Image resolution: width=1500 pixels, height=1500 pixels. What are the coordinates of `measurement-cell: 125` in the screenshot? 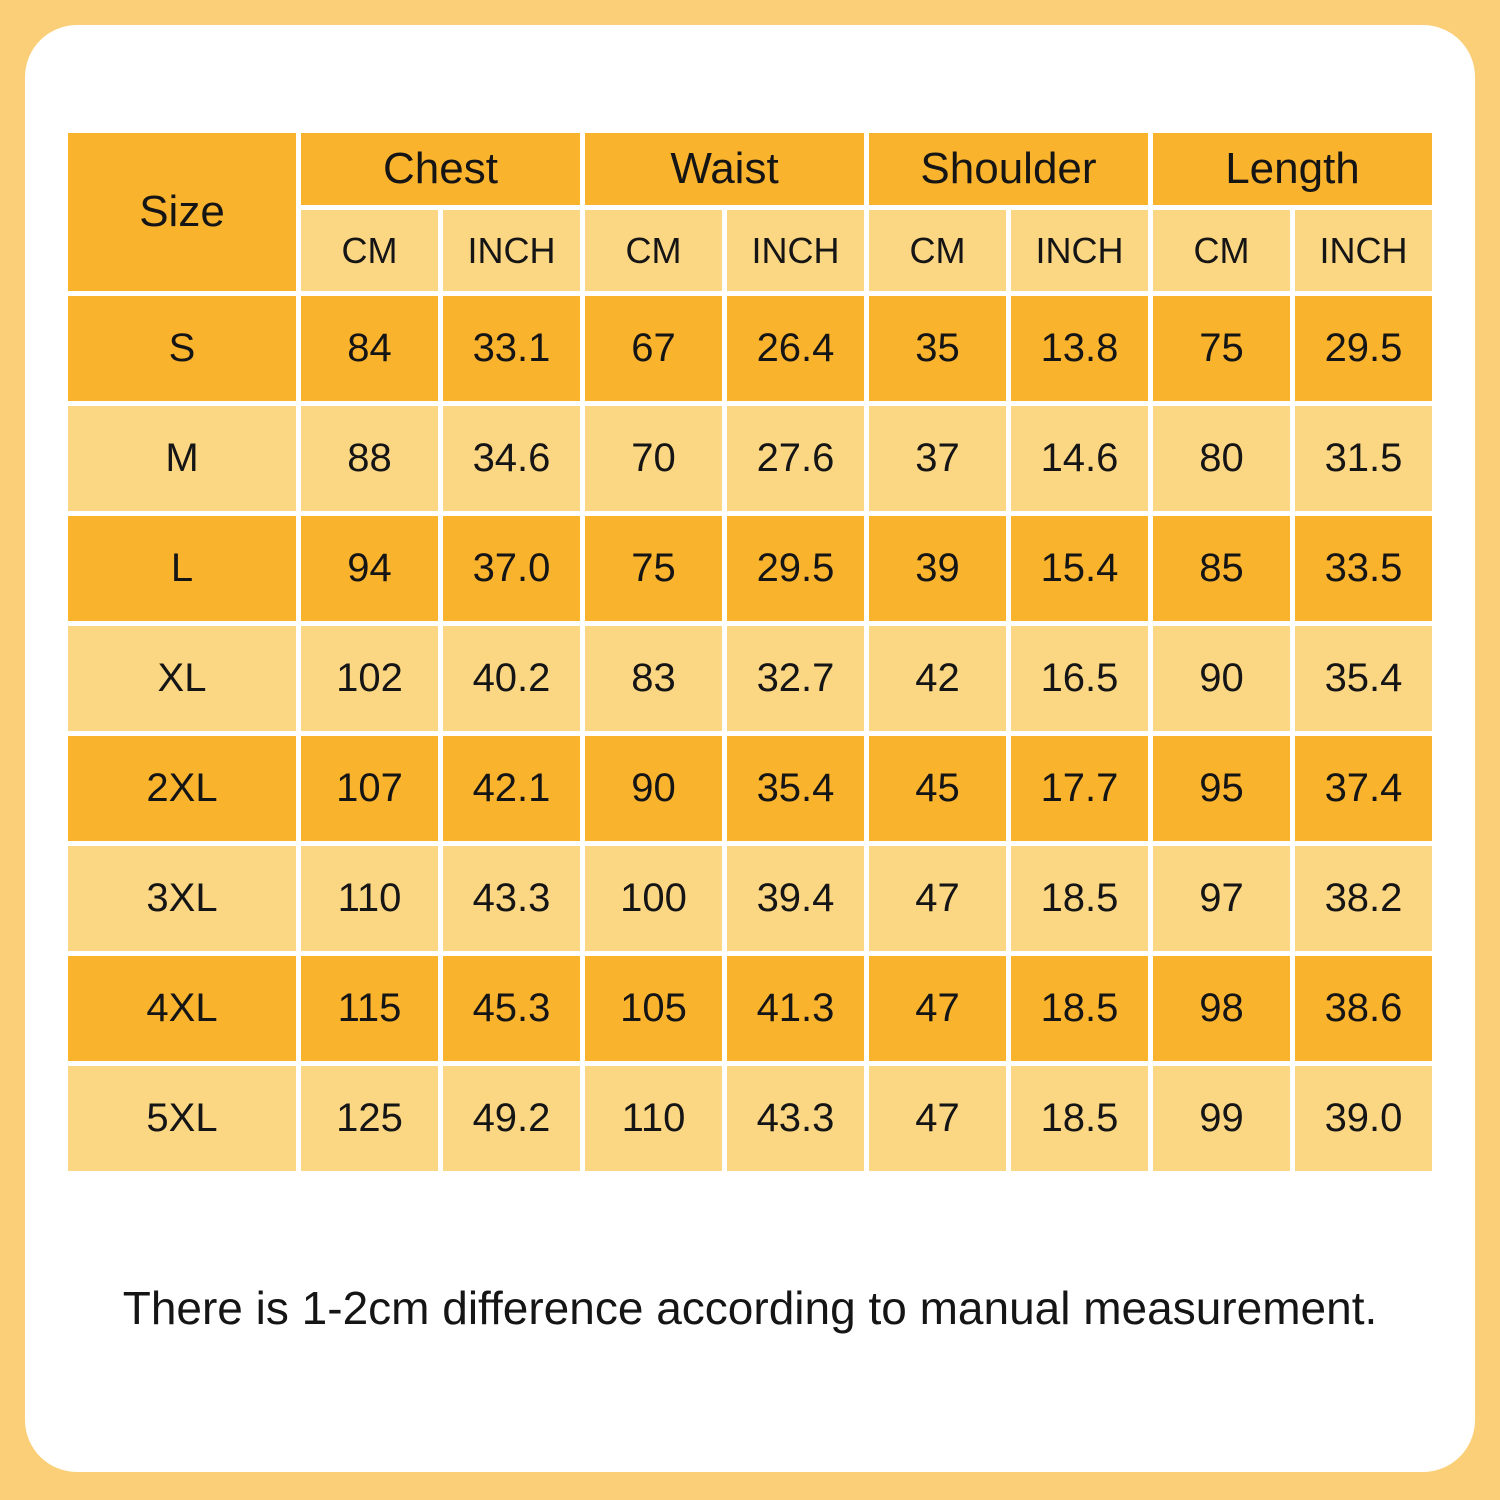 It's located at (369, 1118).